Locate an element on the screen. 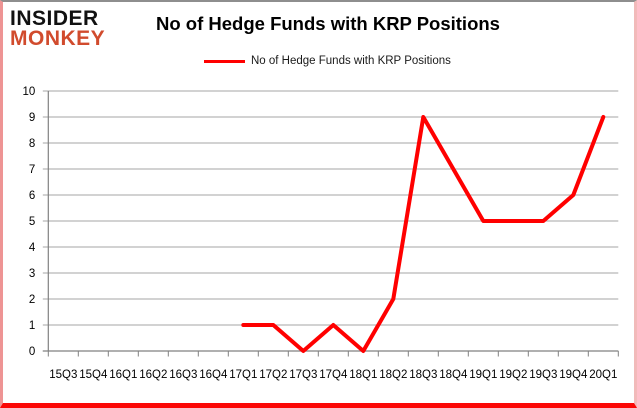  logo-text-insider: INSIDER is located at coordinates (54, 18).